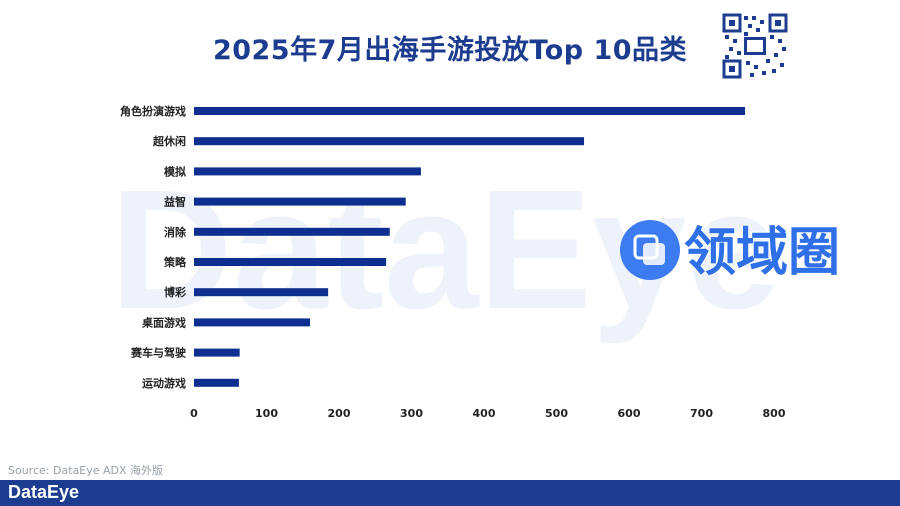 The width and height of the screenshot is (900, 506). What do you see at coordinates (774, 413) in the screenshot?
I see `x-tick-label: 800` at bounding box center [774, 413].